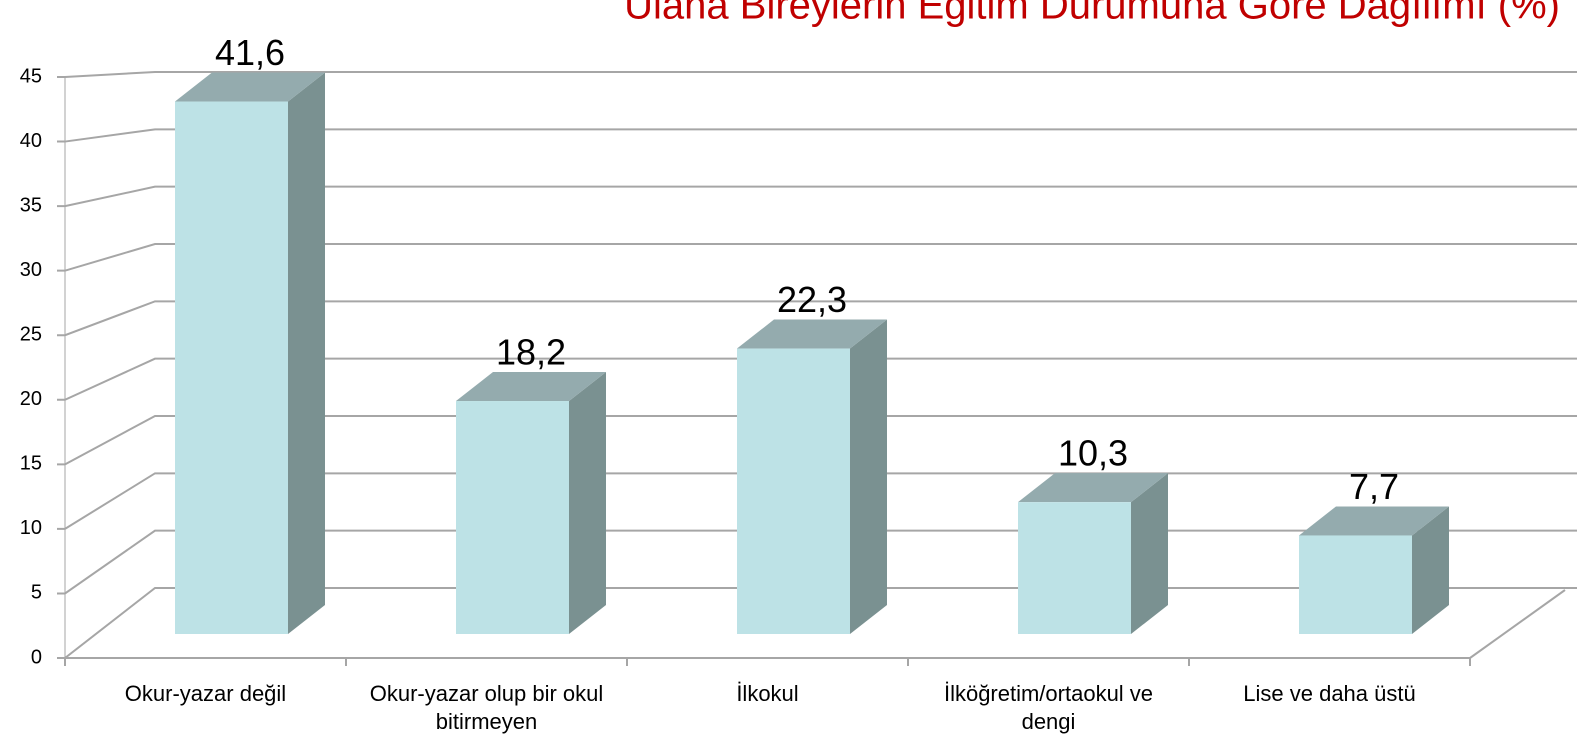  Describe the element at coordinates (1374, 486) in the screenshot. I see `data-label: 7,7` at that location.